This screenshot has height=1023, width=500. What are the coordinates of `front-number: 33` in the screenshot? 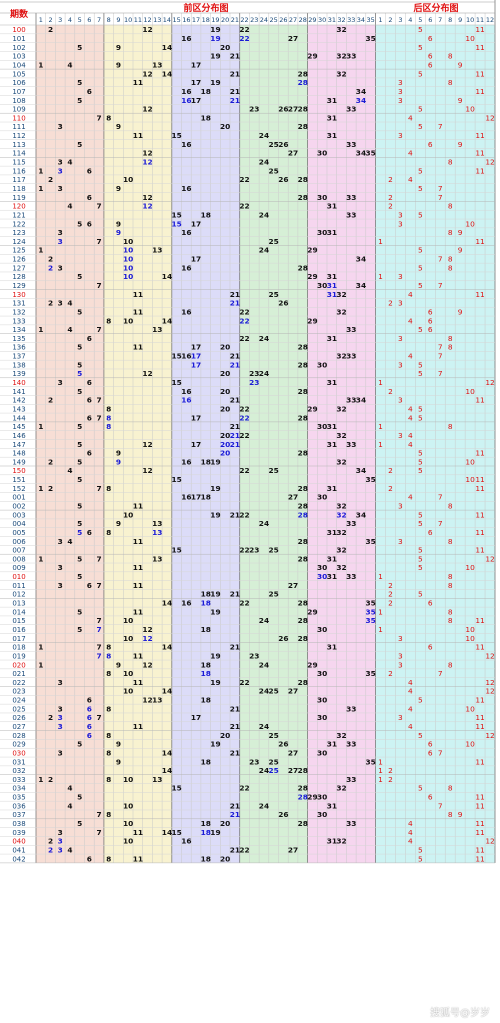 It's located at (351, 523).